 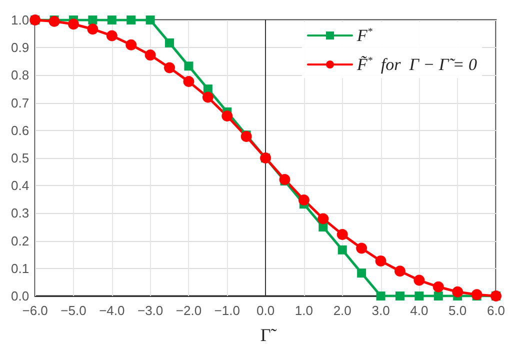 I want to click on y-tick-label: 0.4, so click(x=20, y=186).